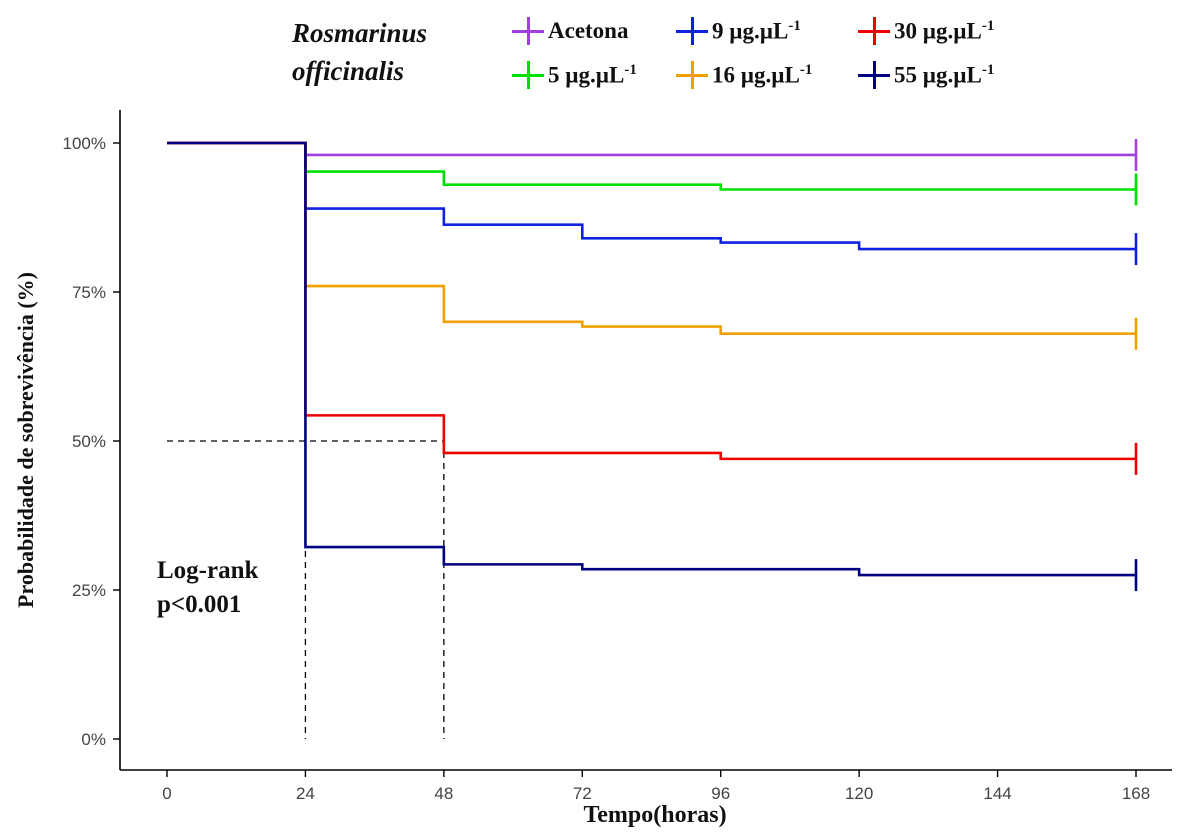 The image size is (1179, 836). I want to click on legend-label-55: 55 µg.µL-1, so click(944, 74).